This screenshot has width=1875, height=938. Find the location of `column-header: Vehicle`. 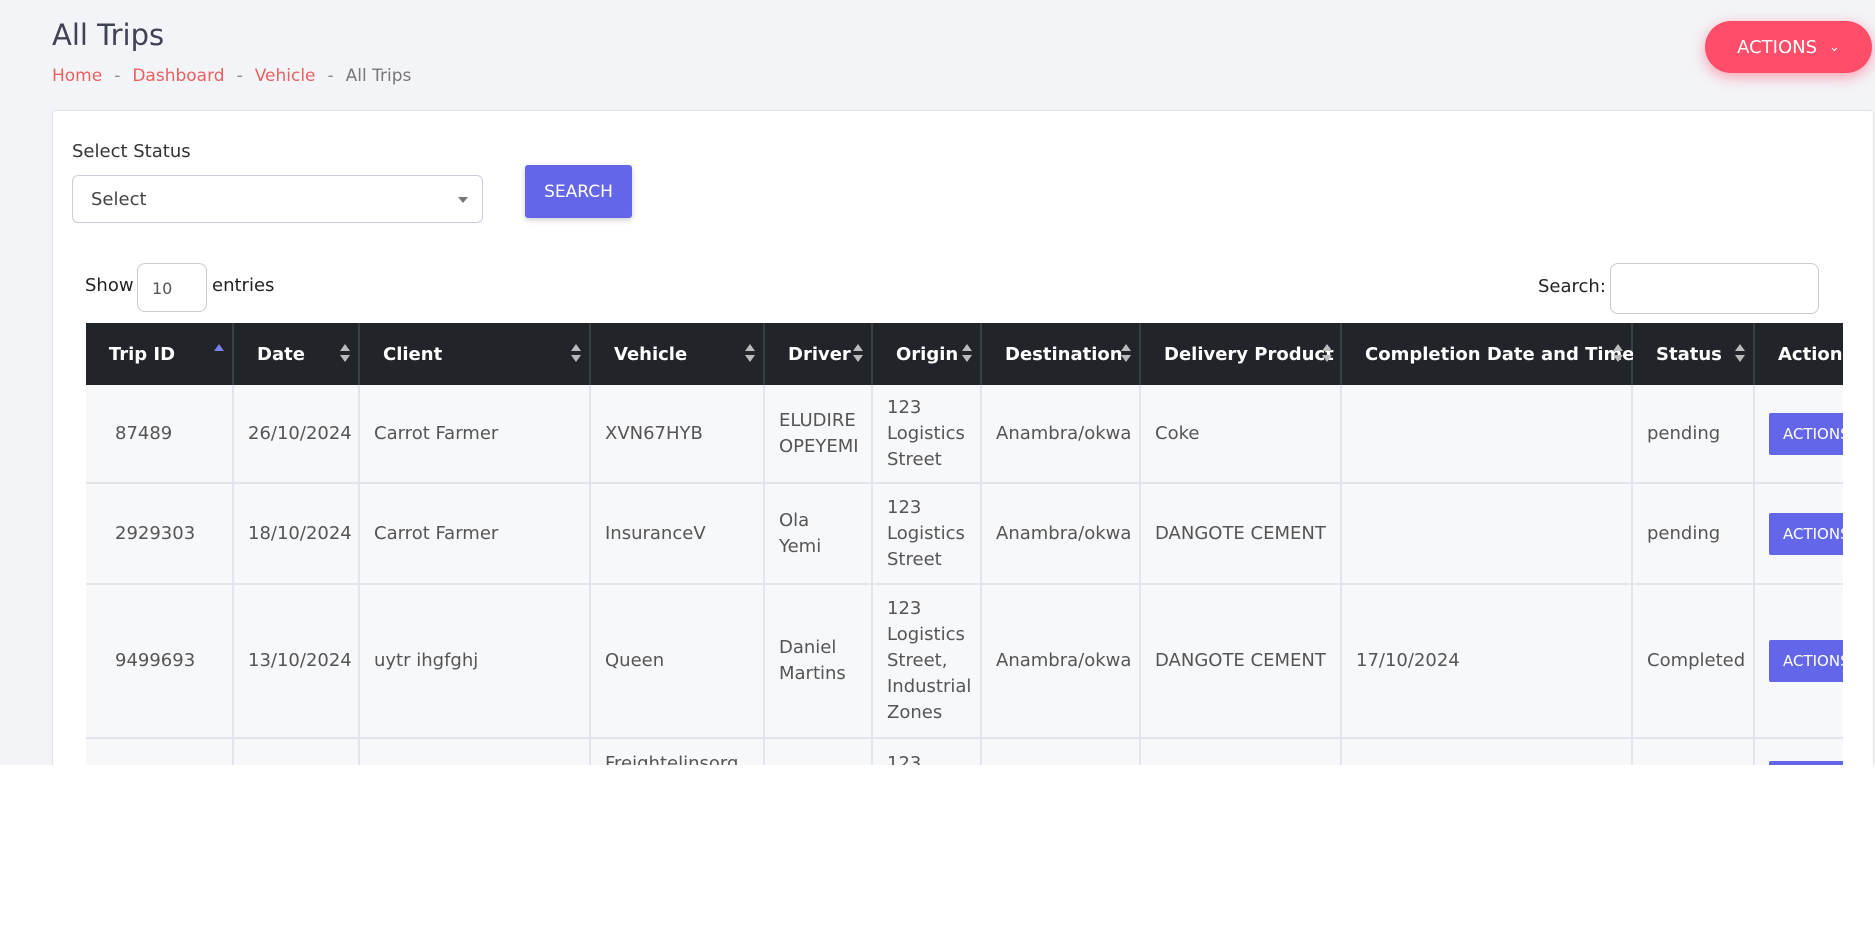

column-header: Vehicle is located at coordinates (678, 354).